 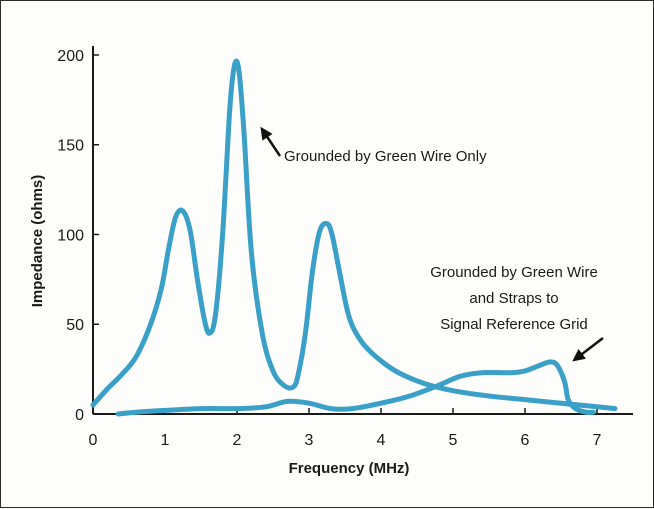 I want to click on y-tick-label: 0, so click(x=79, y=415).